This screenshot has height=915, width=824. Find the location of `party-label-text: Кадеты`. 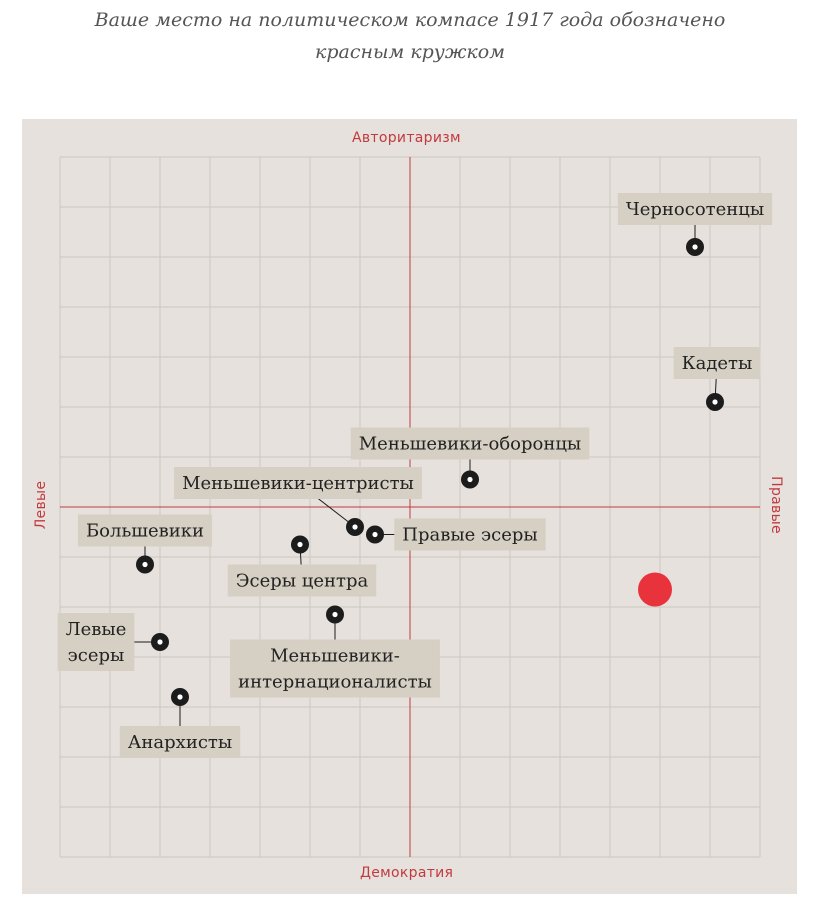

party-label-text: Кадеты is located at coordinates (717, 363).